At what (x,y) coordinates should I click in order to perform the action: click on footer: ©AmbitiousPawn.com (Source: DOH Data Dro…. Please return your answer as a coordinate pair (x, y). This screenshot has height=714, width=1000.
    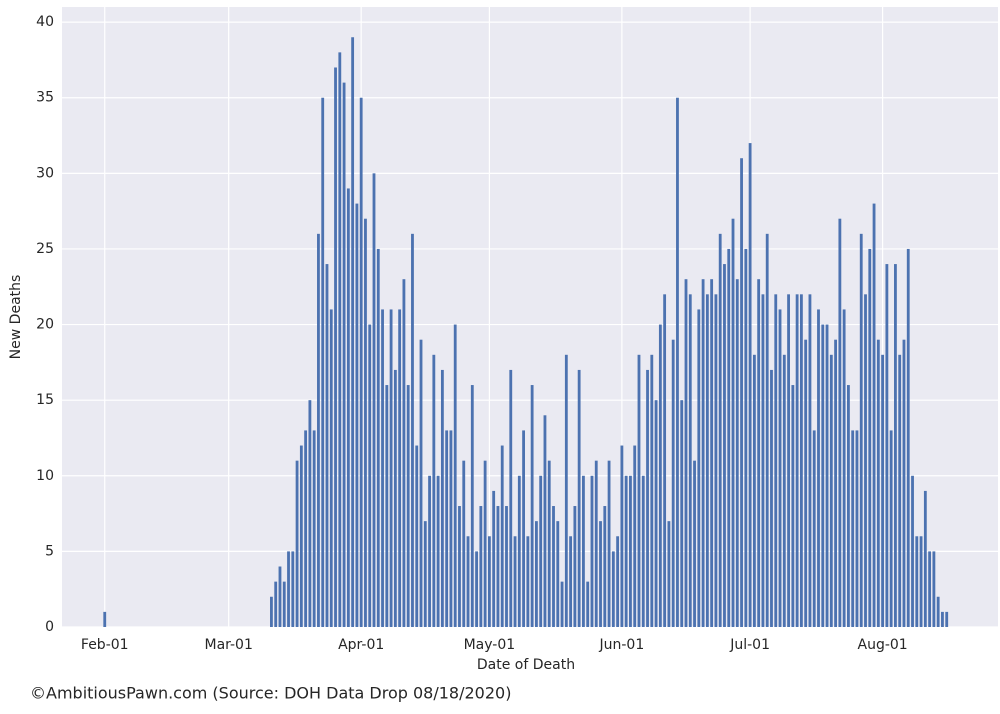
    Looking at the image, I should click on (270, 693).